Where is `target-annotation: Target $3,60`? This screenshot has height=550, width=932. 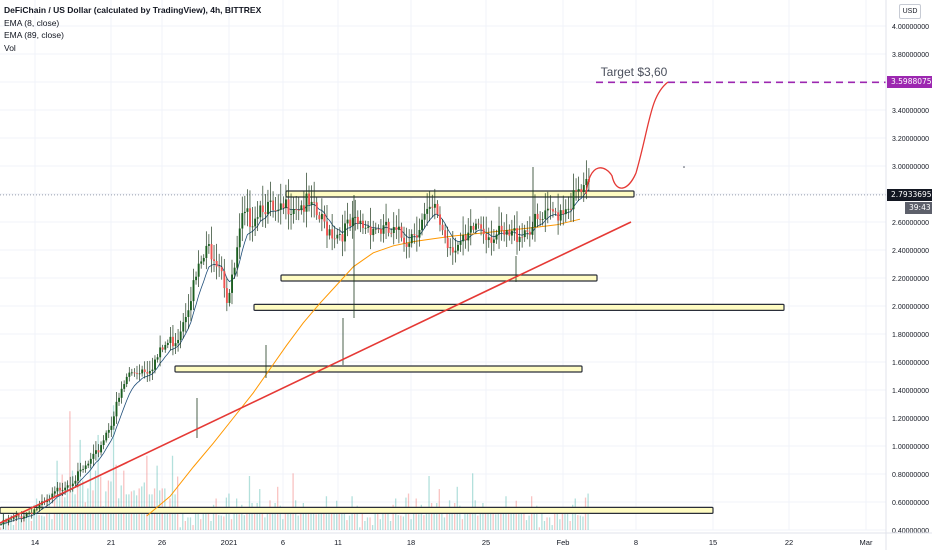 target-annotation: Target $3,60 is located at coordinates (634, 72).